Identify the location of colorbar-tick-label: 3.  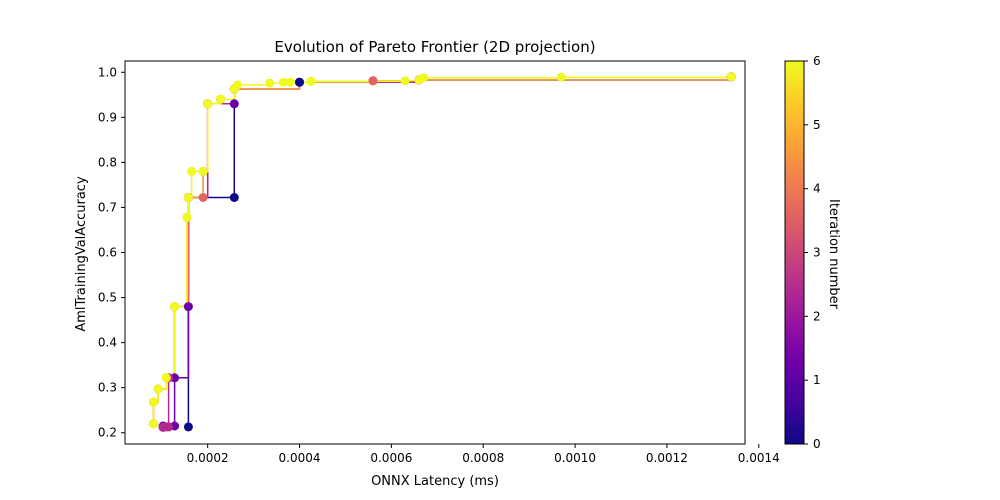
(817, 253).